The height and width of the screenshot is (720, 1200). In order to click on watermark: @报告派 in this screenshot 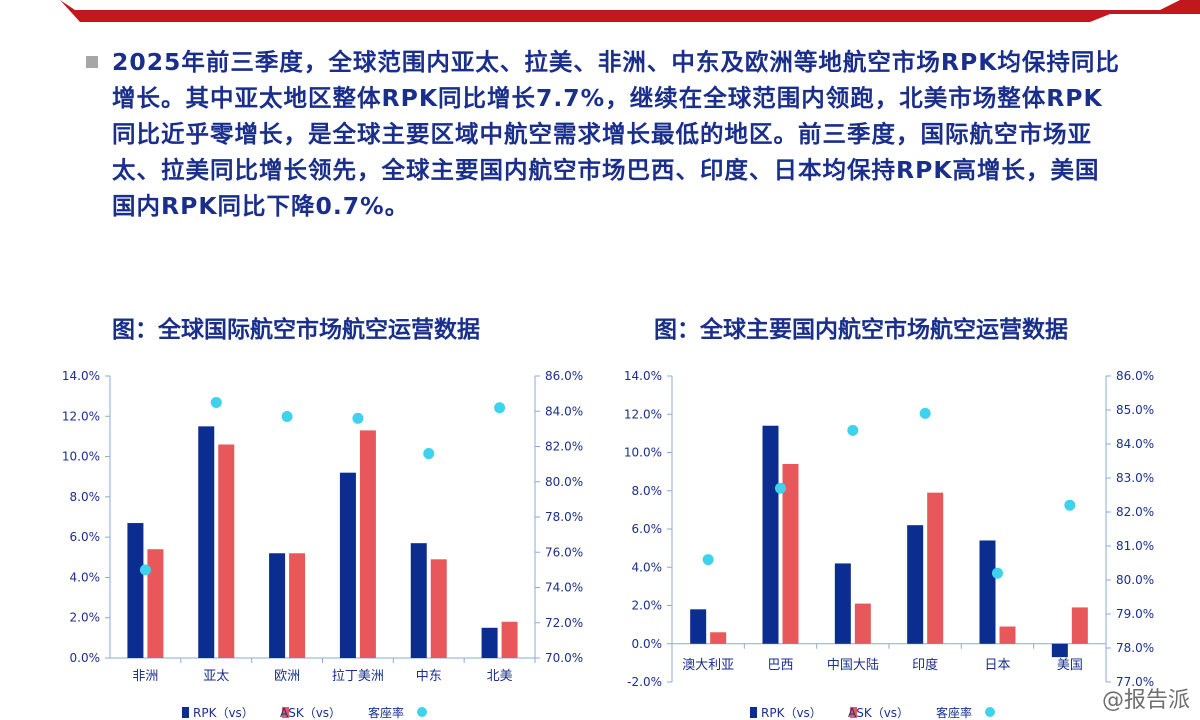, I will do `click(1145, 700)`.